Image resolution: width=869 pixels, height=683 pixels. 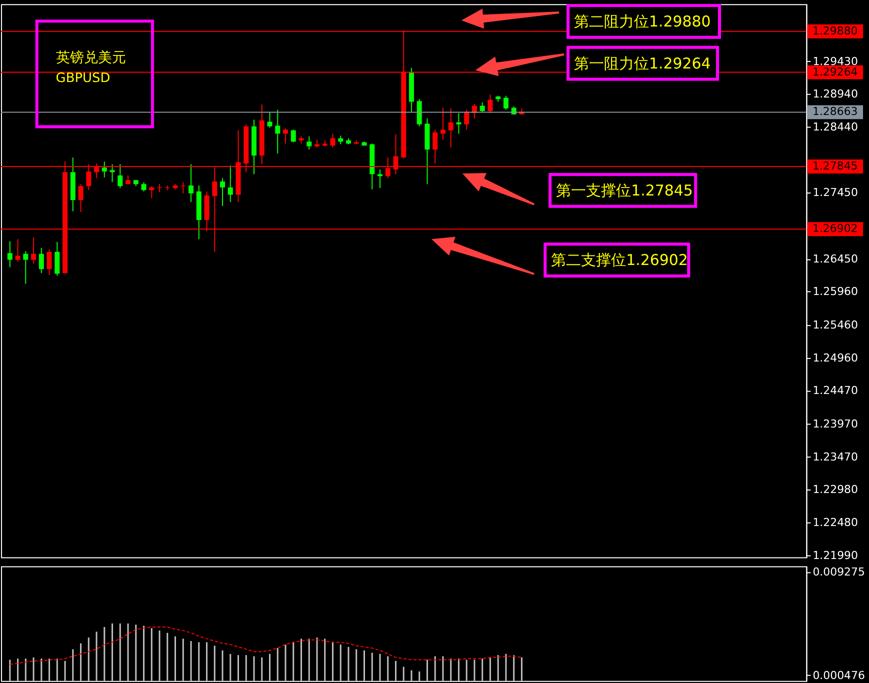 I want to click on annotation: 第二支撑位1.26902, so click(x=619, y=260).